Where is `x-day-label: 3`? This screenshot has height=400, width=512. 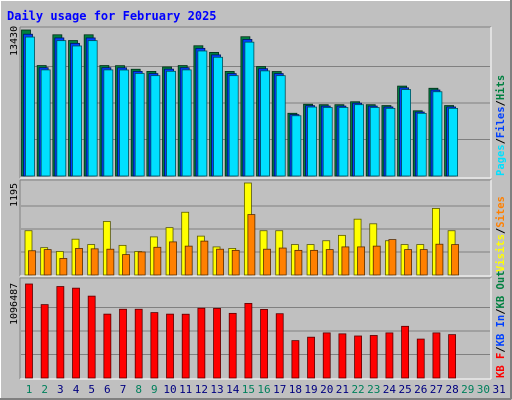 x-day-label: 3 is located at coordinates (60, 389).